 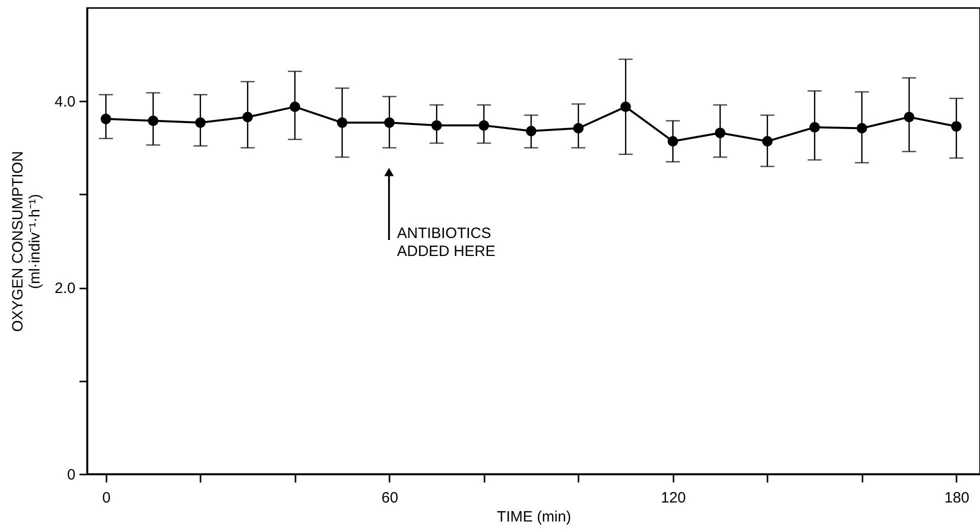 I want to click on x-tick-label: 60, so click(x=390, y=498).